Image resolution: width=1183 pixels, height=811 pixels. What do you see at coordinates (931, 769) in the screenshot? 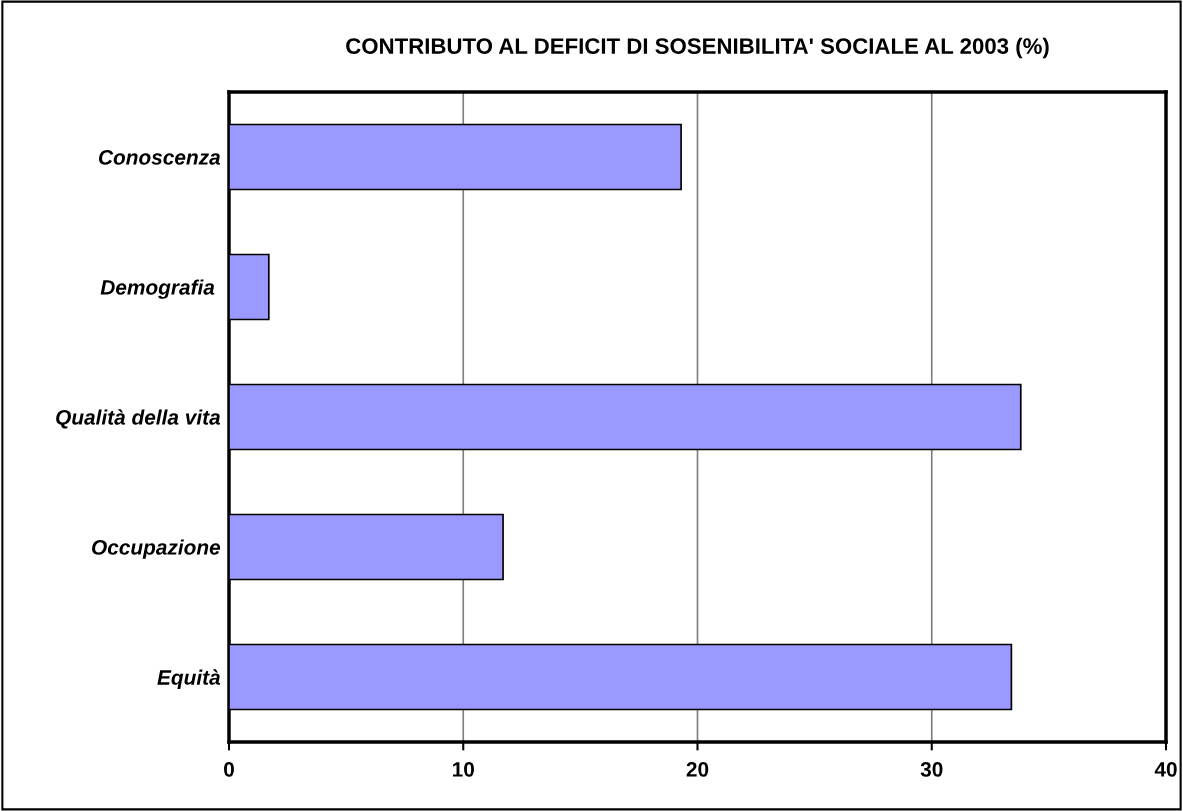
I see `x-tick-label: 30` at bounding box center [931, 769].